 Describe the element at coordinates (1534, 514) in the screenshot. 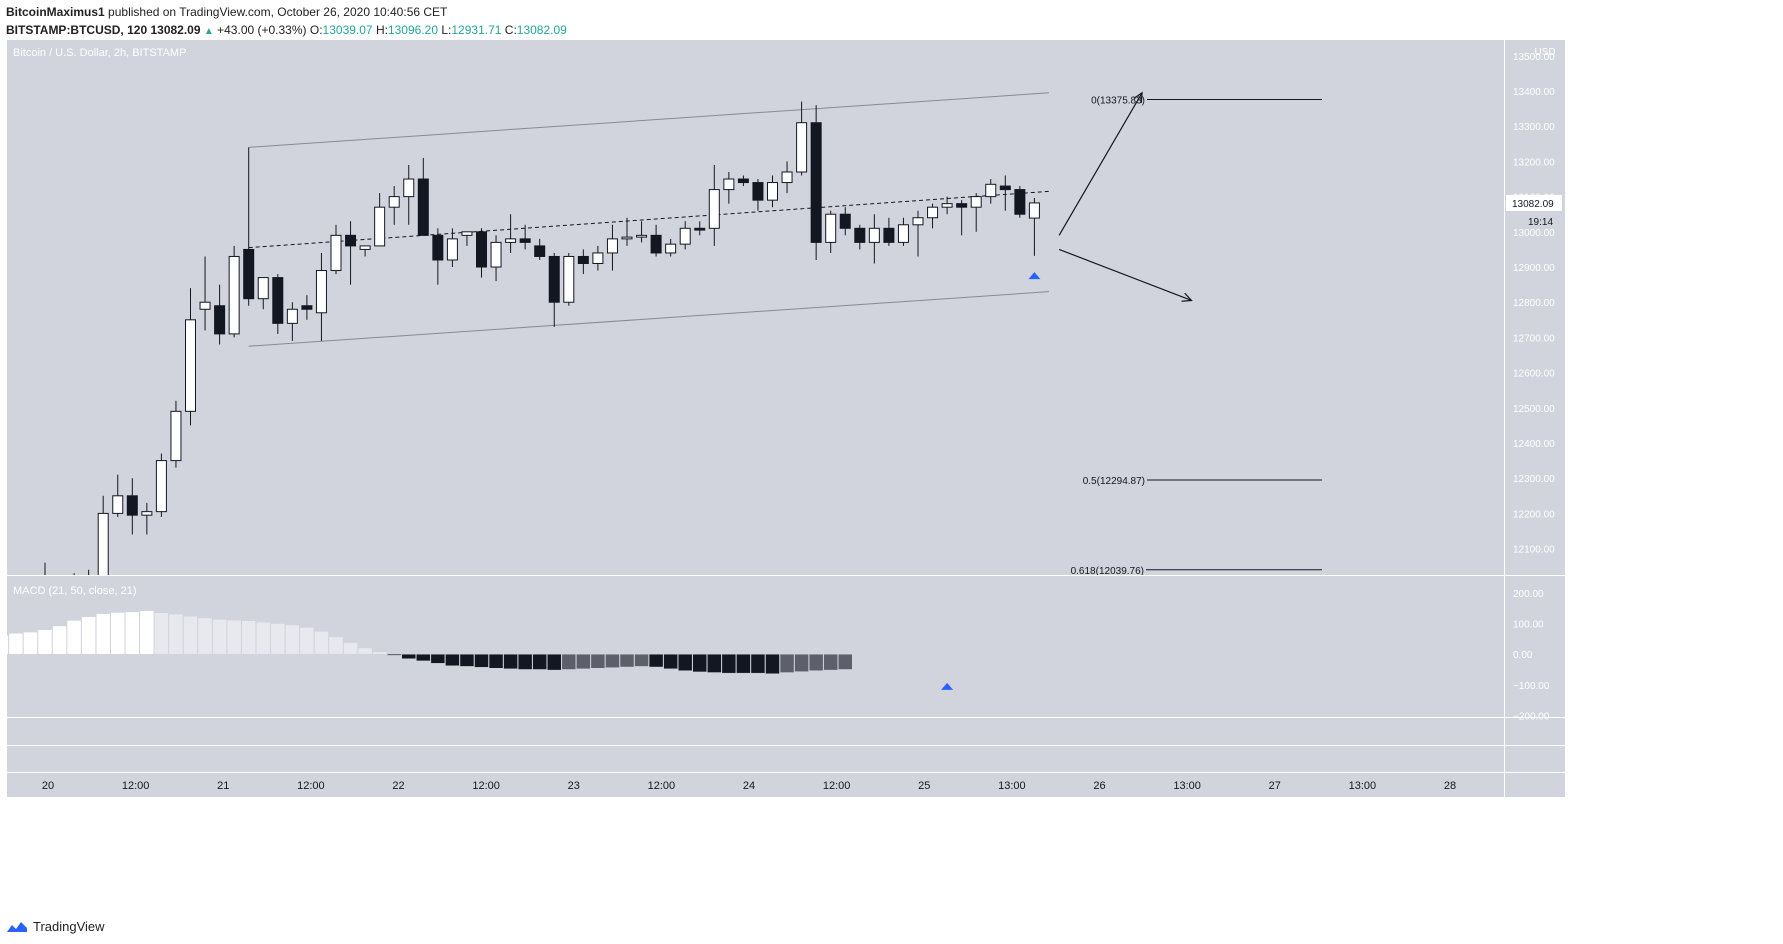

I see `price-tick-label: 12200.00` at that location.